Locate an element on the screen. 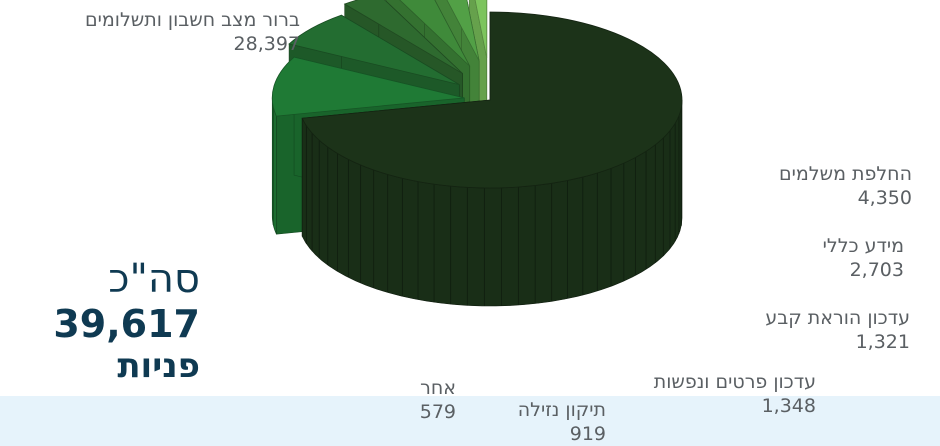  slice-label-2: מידע כללי 2,703 is located at coordinates (863, 258).